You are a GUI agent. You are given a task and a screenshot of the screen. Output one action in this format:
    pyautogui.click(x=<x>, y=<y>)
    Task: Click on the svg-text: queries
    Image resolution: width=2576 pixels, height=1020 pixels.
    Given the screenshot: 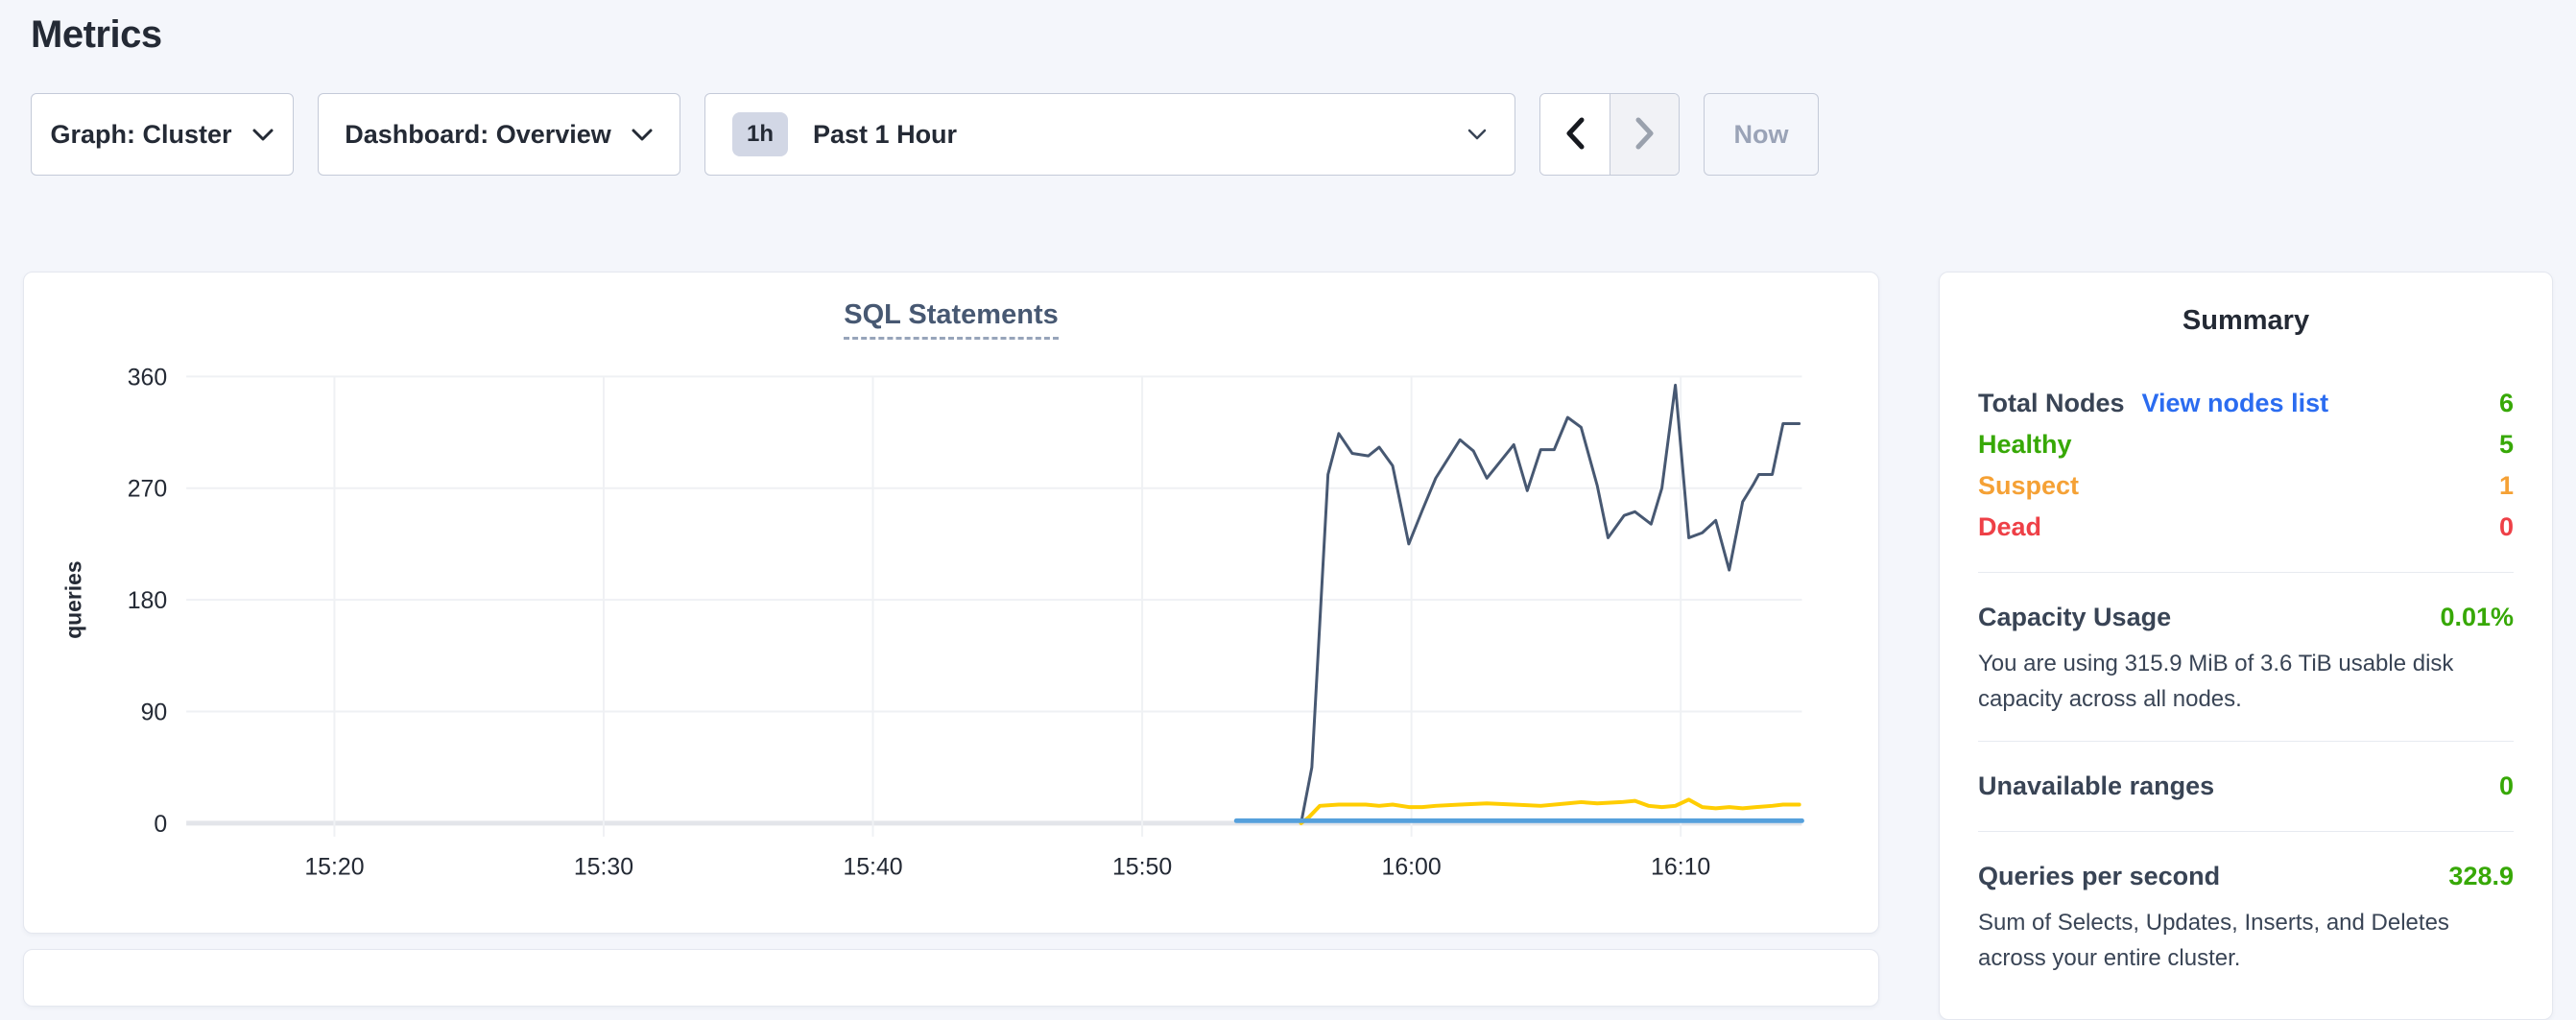 What is the action you would take?
    pyautogui.click(x=73, y=599)
    